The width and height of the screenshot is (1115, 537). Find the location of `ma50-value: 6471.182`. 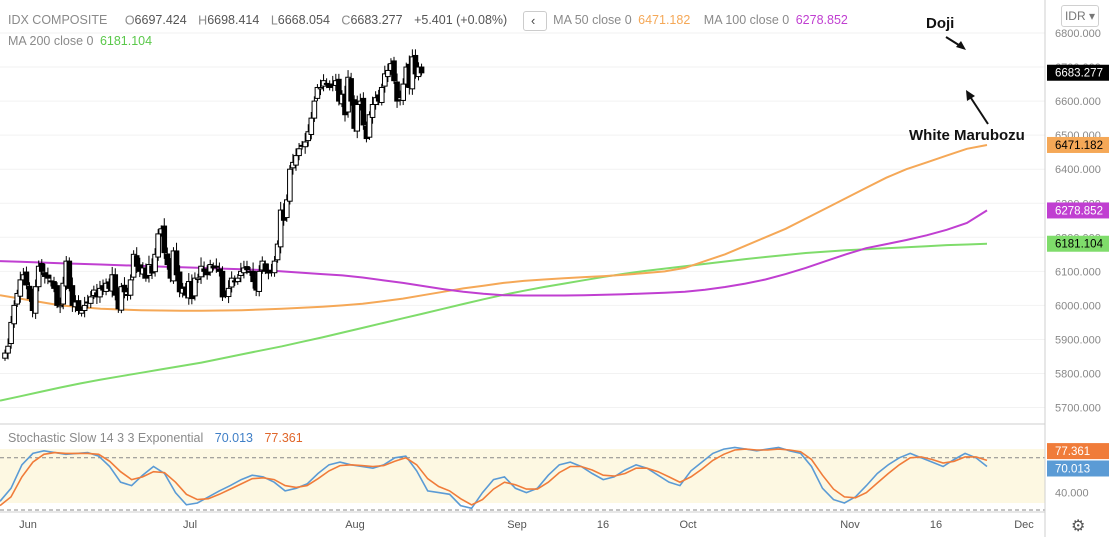

ma50-value: 6471.182 is located at coordinates (664, 20).